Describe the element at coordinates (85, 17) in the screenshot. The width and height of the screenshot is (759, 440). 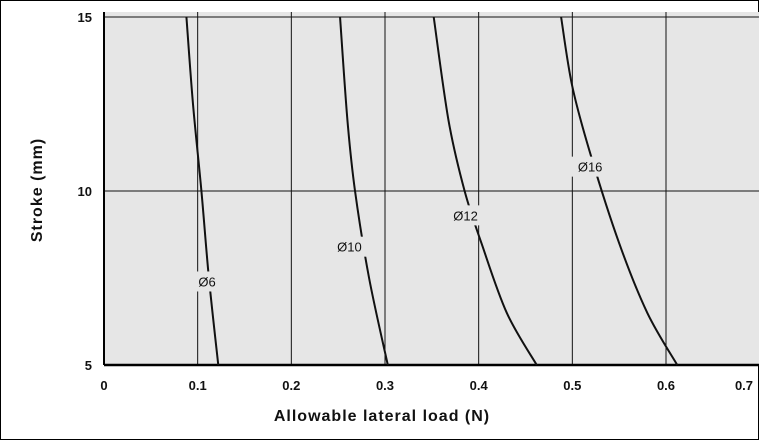
I see `y-tick-label: 15` at that location.